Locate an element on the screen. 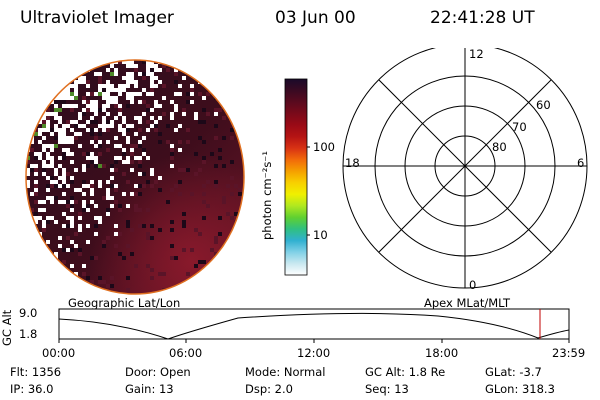  door-status: Door: Open is located at coordinates (158, 372).